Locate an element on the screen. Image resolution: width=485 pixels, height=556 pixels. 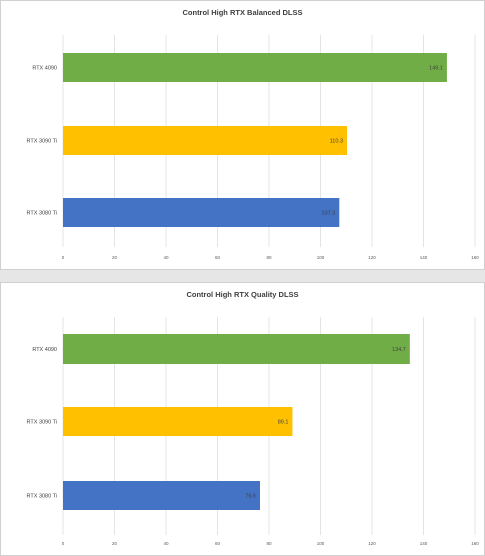
data-label: 149.1 is located at coordinates (436, 69).